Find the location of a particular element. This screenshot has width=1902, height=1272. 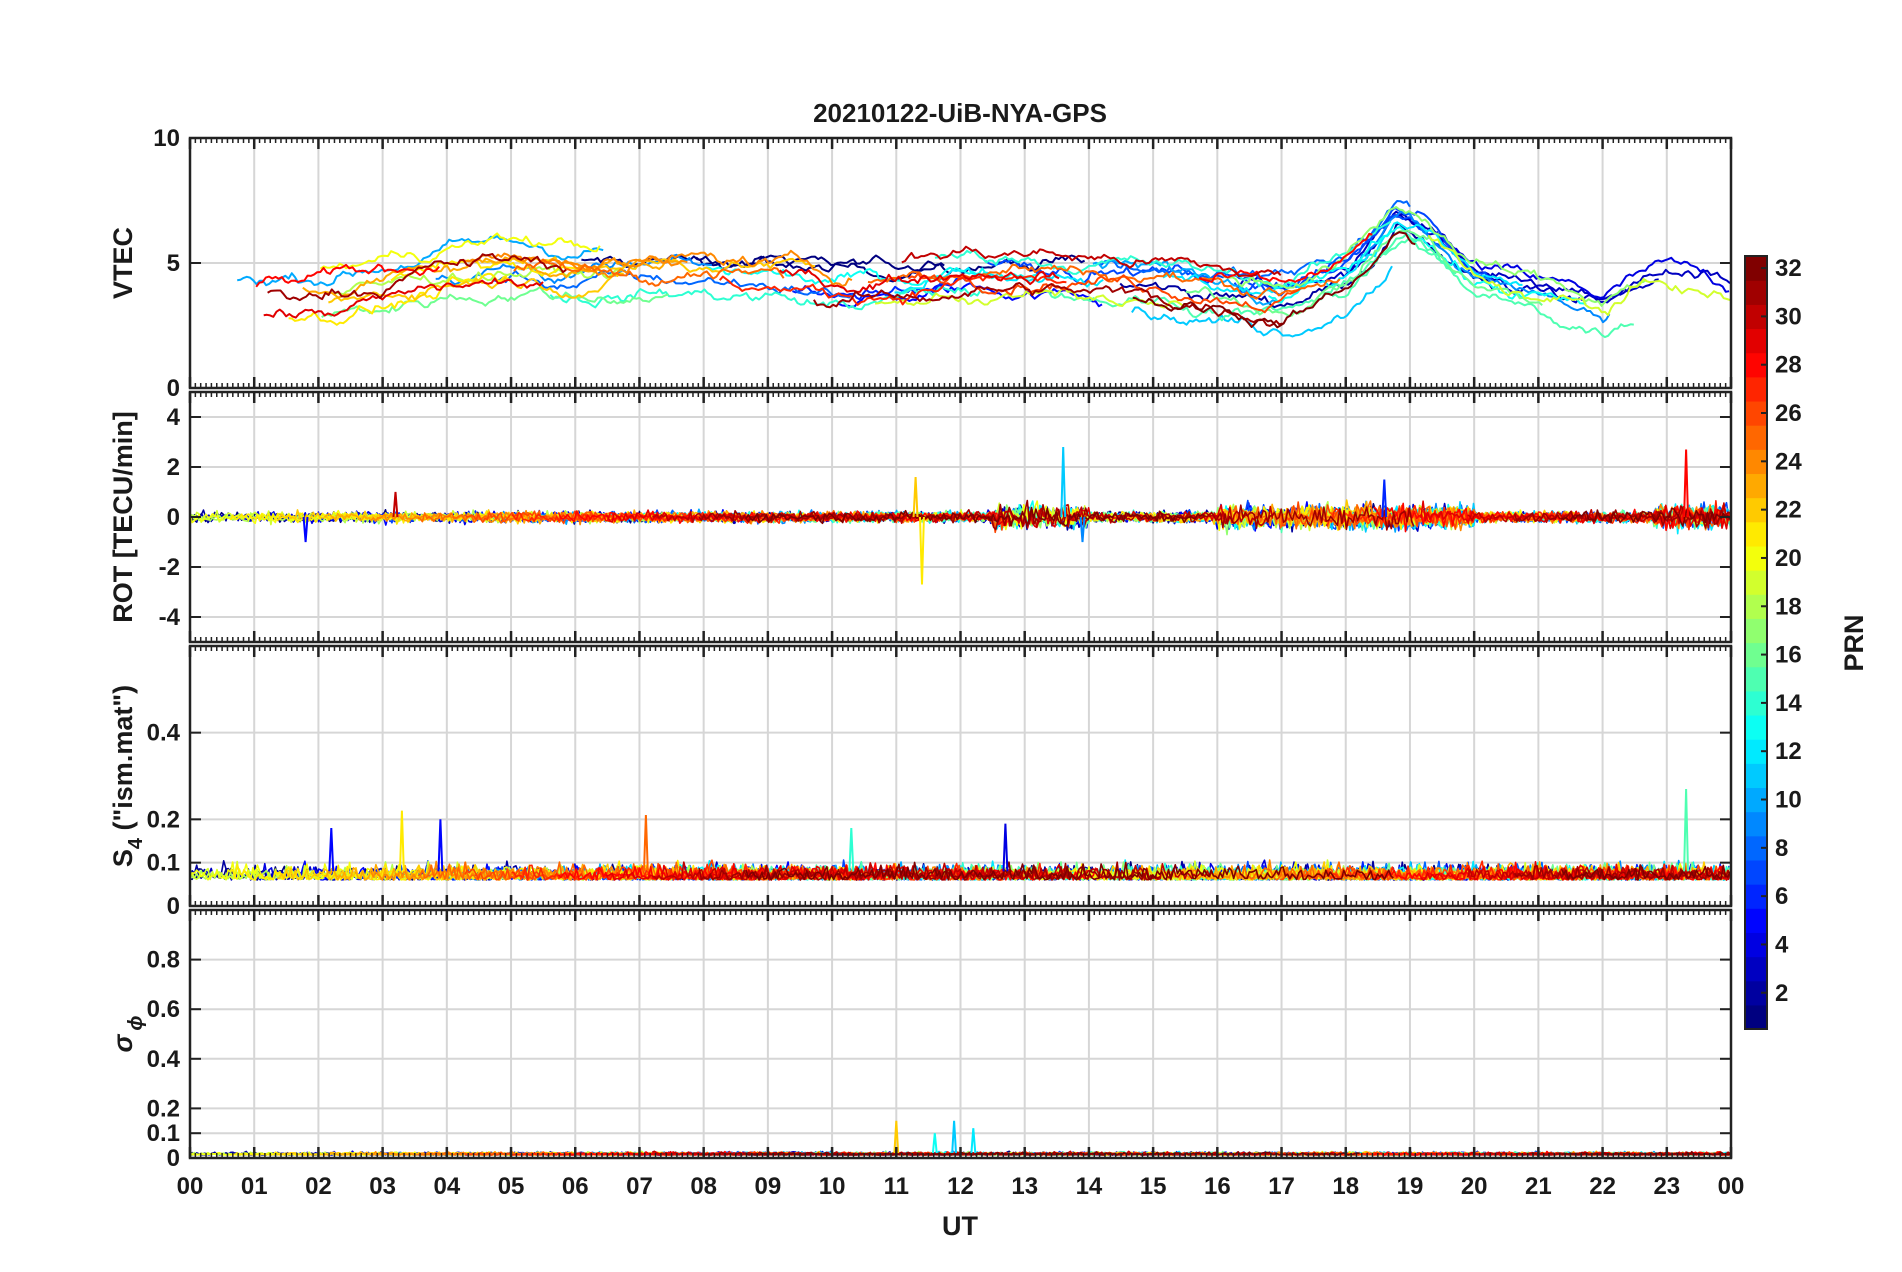

x-tick-label: 06 is located at coordinates (575, 1186).